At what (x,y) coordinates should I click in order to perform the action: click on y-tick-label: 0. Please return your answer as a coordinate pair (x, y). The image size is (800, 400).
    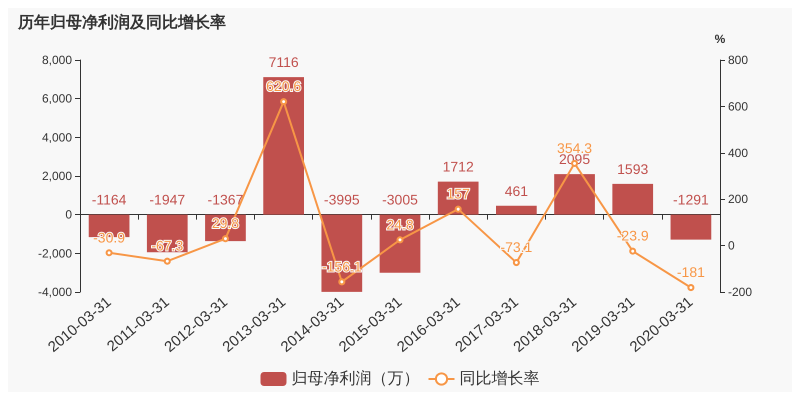
    Looking at the image, I should click on (68, 215).